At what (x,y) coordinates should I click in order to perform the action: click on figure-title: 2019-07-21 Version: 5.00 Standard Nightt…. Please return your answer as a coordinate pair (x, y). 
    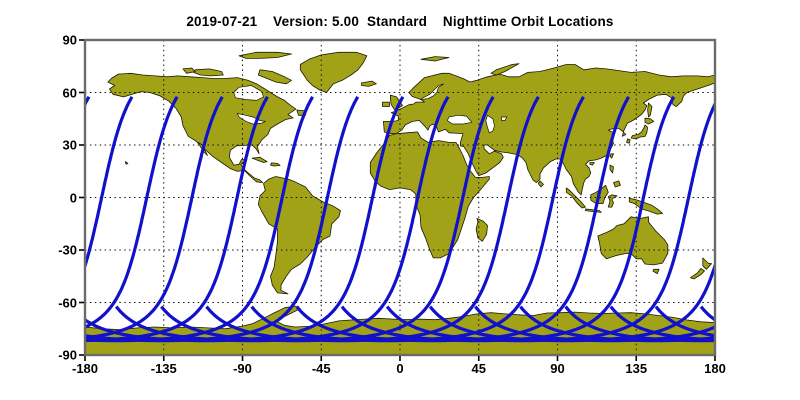
    Looking at the image, I should click on (400, 21).